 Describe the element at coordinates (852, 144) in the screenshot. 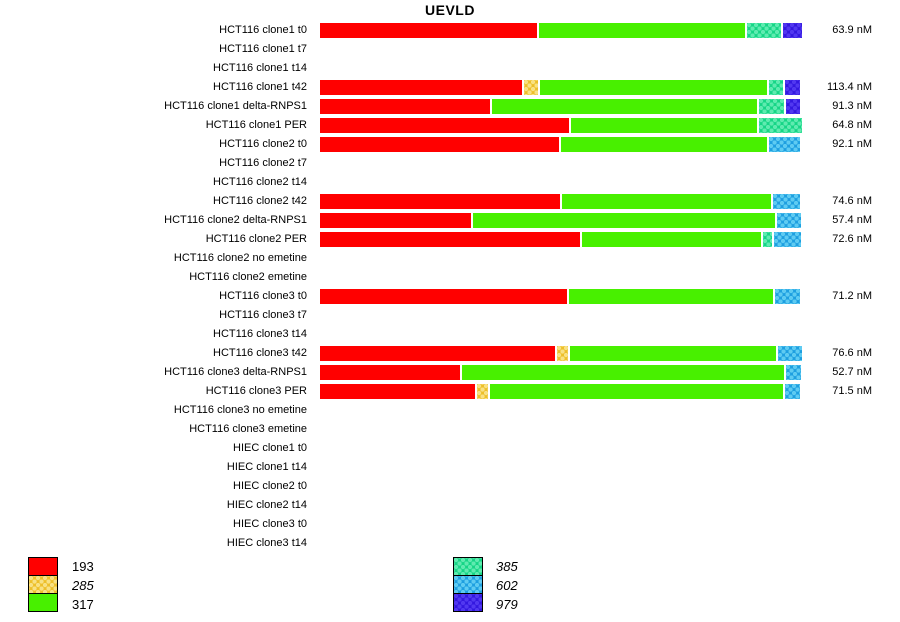

I see `bar-value-label: 92.1 nM` at that location.